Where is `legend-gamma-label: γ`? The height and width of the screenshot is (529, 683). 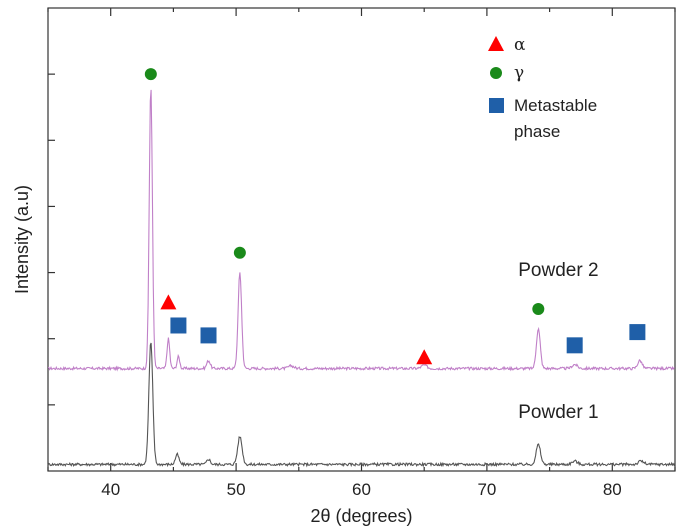 legend-gamma-label: γ is located at coordinates (519, 73).